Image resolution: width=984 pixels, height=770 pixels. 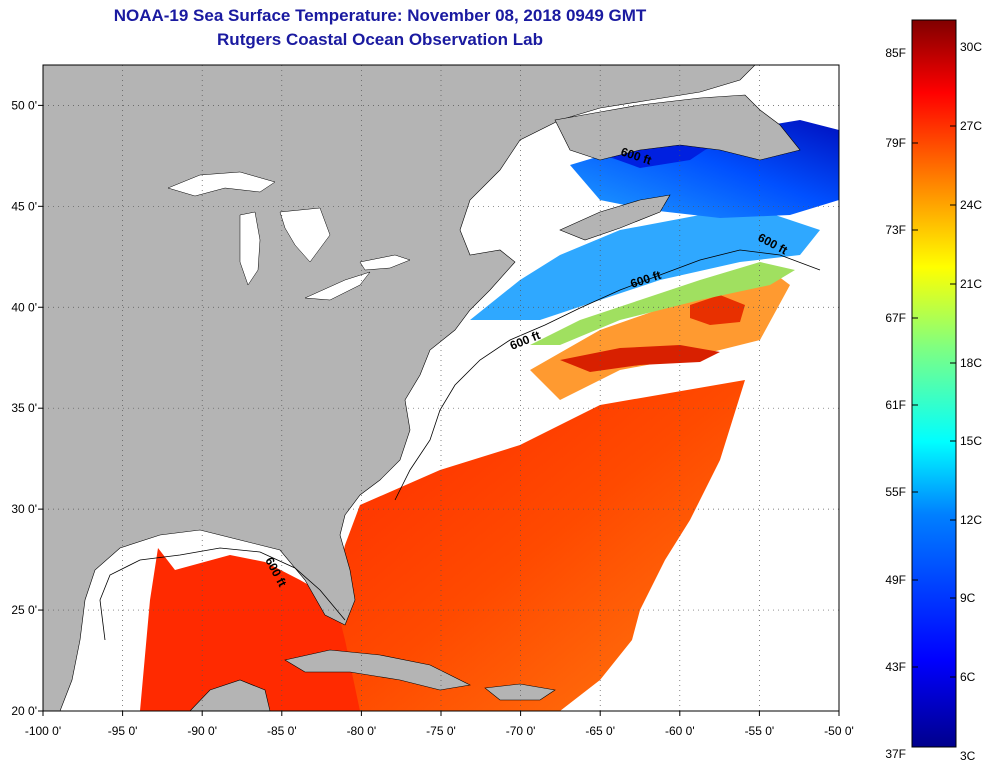 What do you see at coordinates (385, 262) in the screenshot?
I see `lake-ontario` at bounding box center [385, 262].